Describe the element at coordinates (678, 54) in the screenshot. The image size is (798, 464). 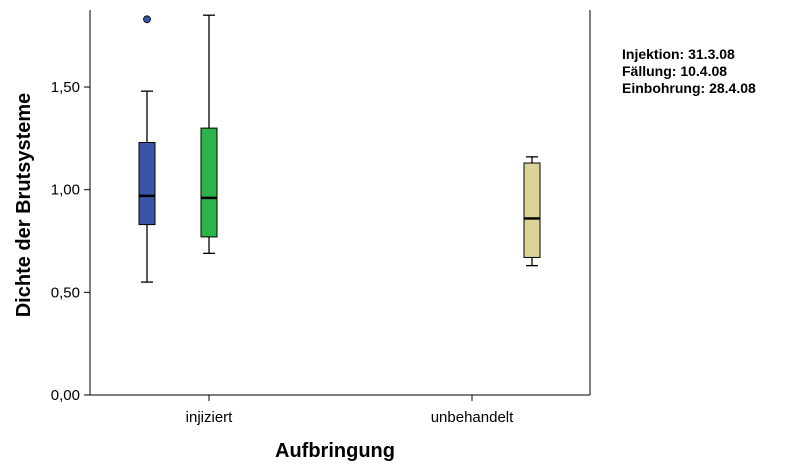
I see `note-injection: Injektion: 31.3.08` at that location.